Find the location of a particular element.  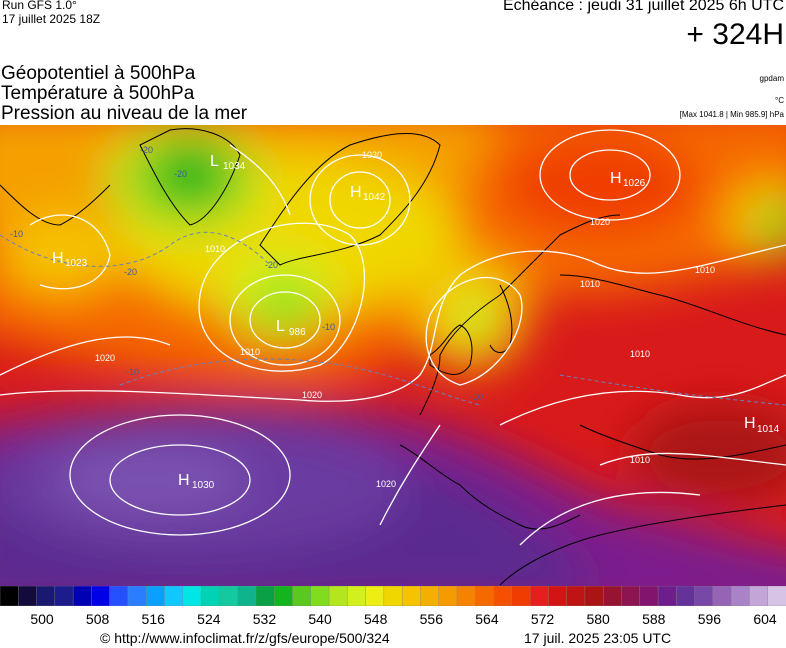

title-geopotential: Géopotentiel à 500hPa is located at coordinates (98, 73).